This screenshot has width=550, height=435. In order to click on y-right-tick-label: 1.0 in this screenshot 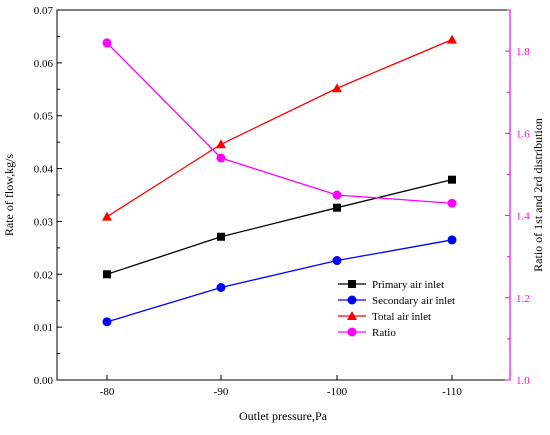, I will do `click(523, 381)`.